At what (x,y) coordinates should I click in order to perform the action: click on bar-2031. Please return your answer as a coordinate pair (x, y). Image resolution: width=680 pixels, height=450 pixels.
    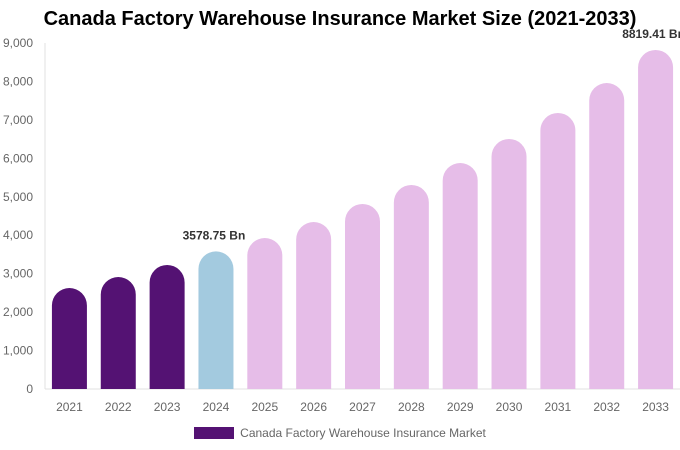
    Looking at the image, I should click on (558, 251).